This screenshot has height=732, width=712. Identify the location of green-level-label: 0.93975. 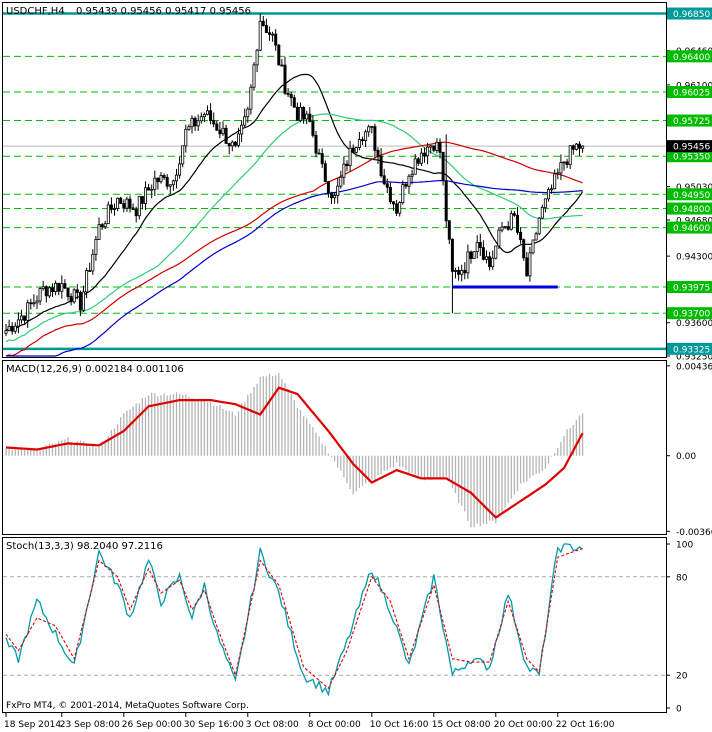
(691, 289).